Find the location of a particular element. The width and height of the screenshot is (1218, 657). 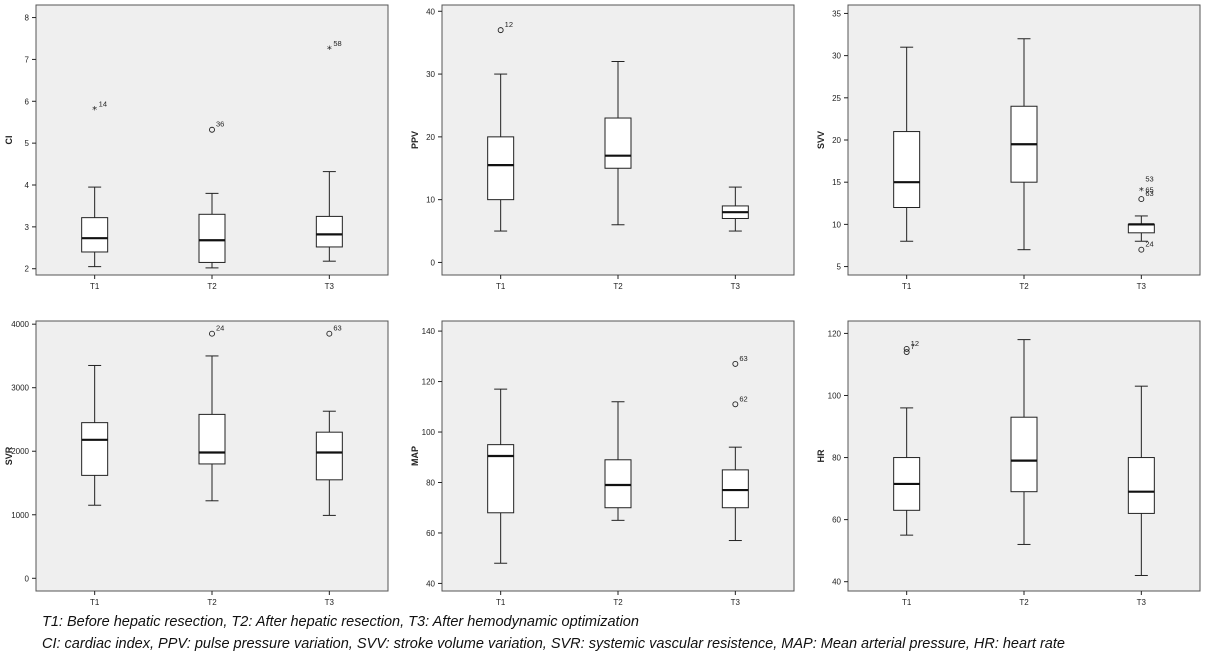

outlier-label: 14 is located at coordinates (103, 104).